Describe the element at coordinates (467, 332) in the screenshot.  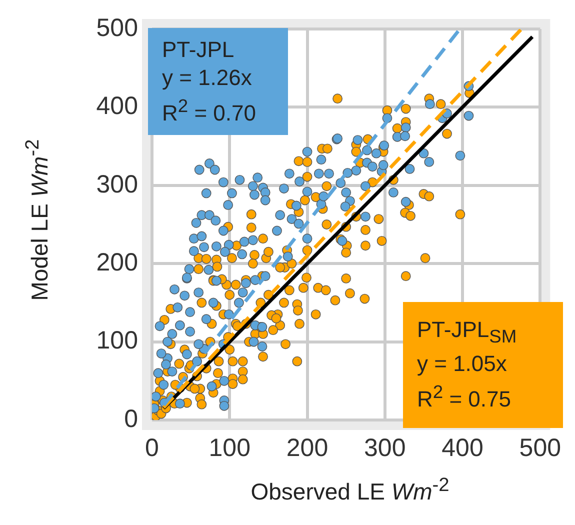
I see `annotation: PT-JPL$_{SM}$` at that location.